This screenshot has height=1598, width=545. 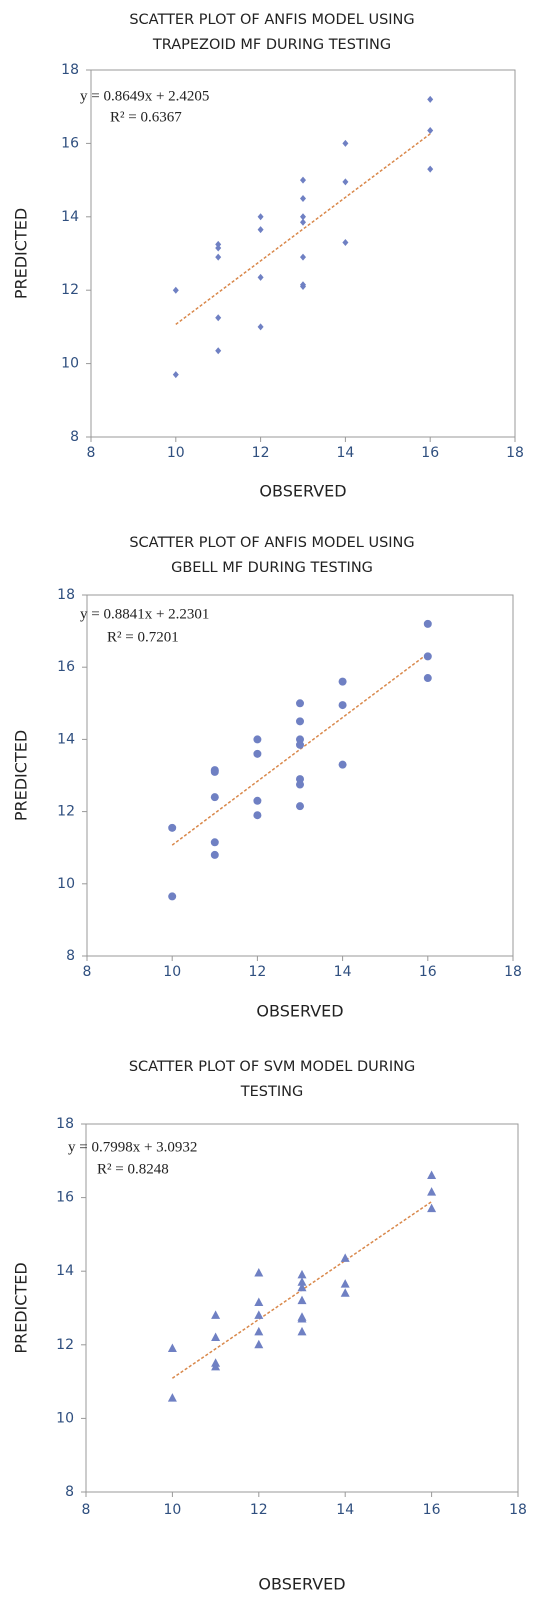 I want to click on chart-title: TESTING, so click(x=271, y=1092).